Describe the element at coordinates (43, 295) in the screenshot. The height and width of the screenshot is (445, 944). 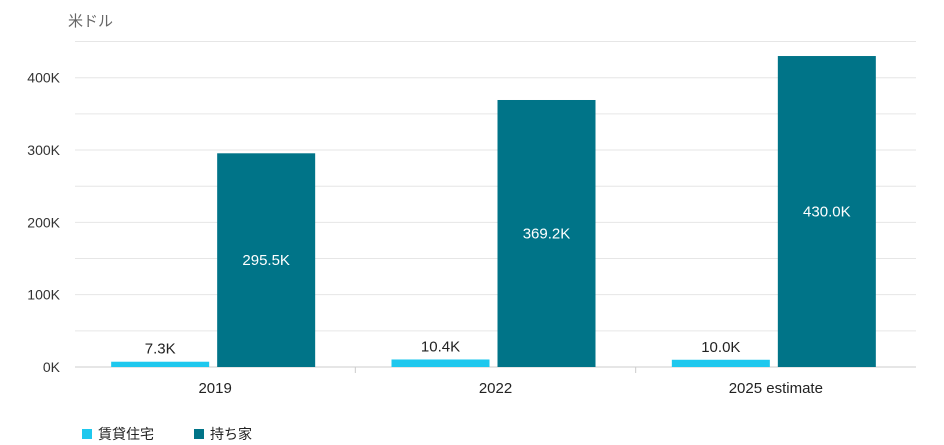
I see `y-tick-label: 100K` at that location.